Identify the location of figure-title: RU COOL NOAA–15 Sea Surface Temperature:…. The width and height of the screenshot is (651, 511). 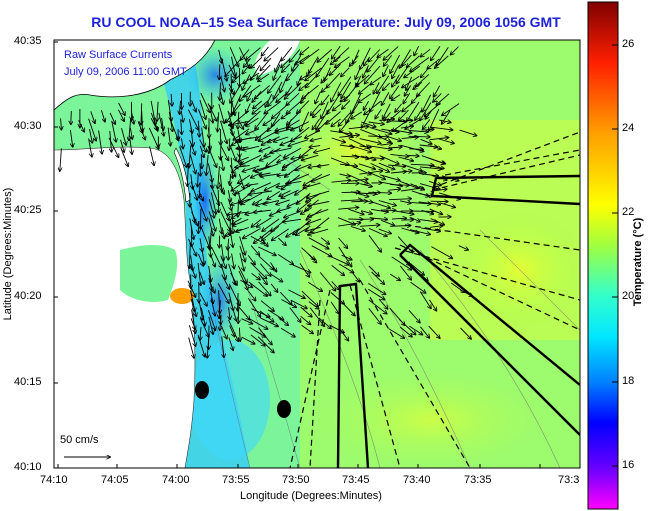
(326, 22).